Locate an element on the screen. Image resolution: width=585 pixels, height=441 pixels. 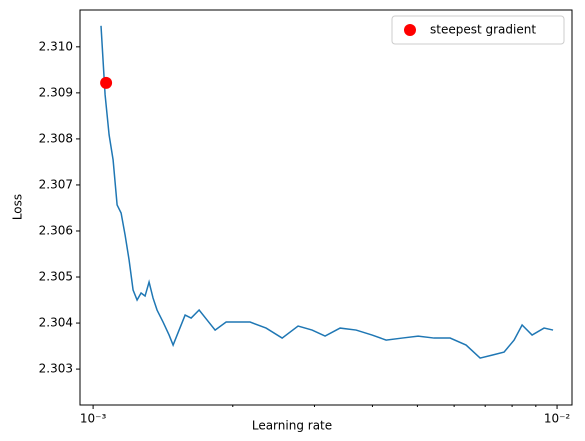
marker is located at coordinates (106, 82).